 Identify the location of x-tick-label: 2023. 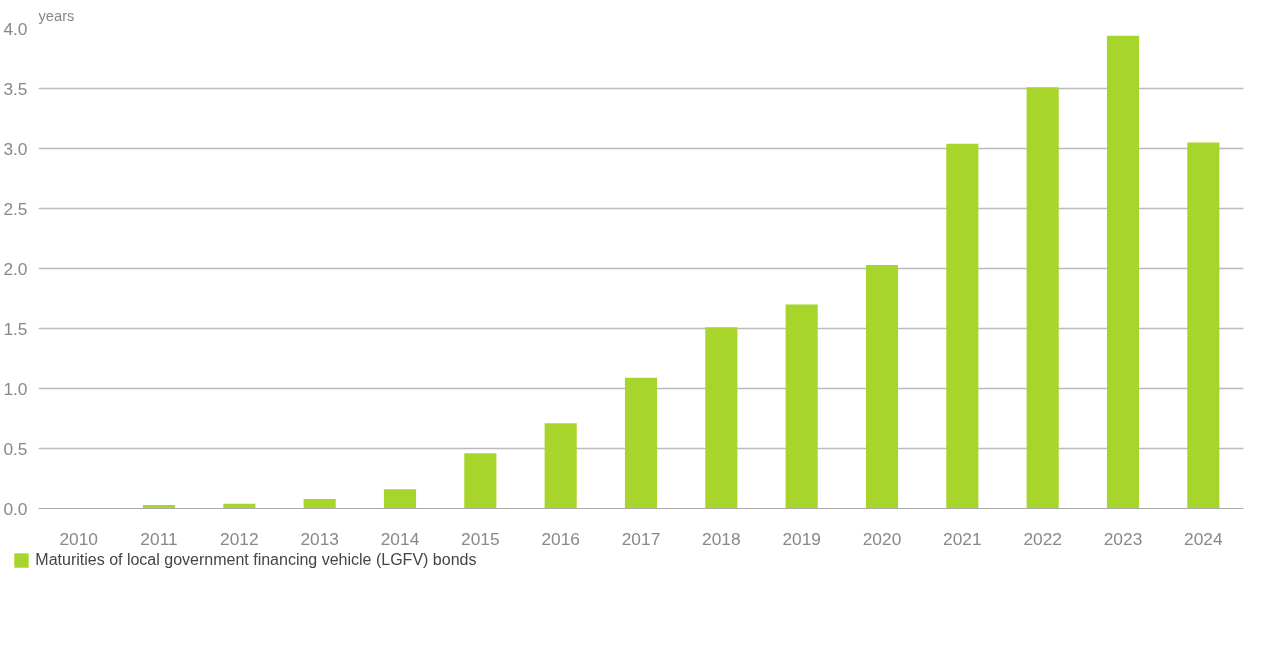
(1123, 538).